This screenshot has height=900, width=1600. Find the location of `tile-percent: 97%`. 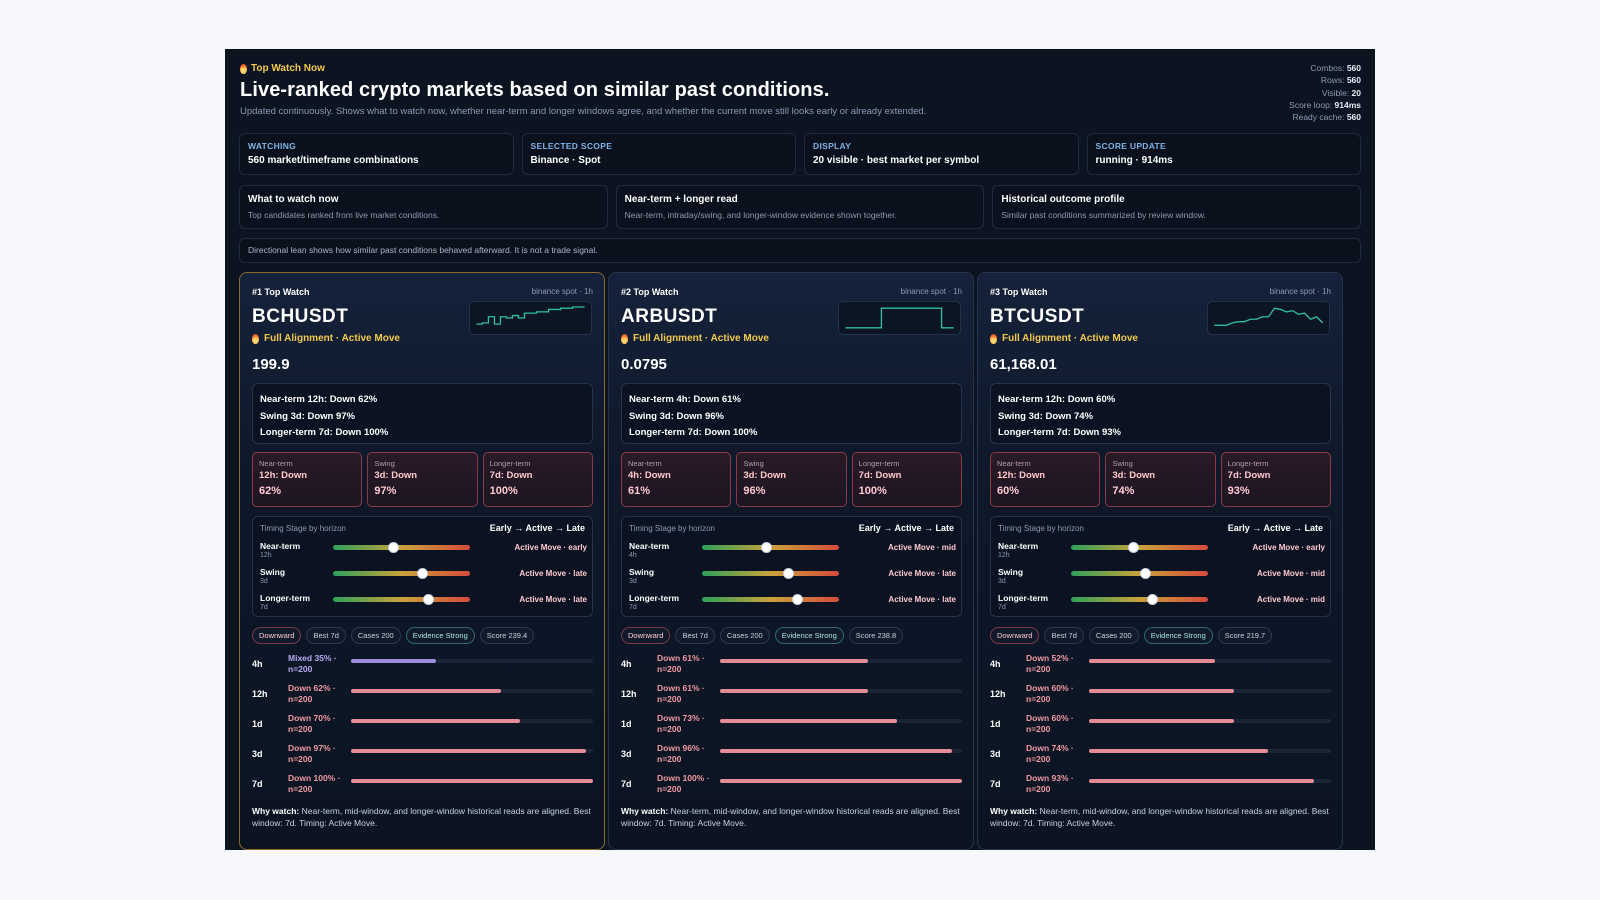

tile-percent: 97% is located at coordinates (385, 491).